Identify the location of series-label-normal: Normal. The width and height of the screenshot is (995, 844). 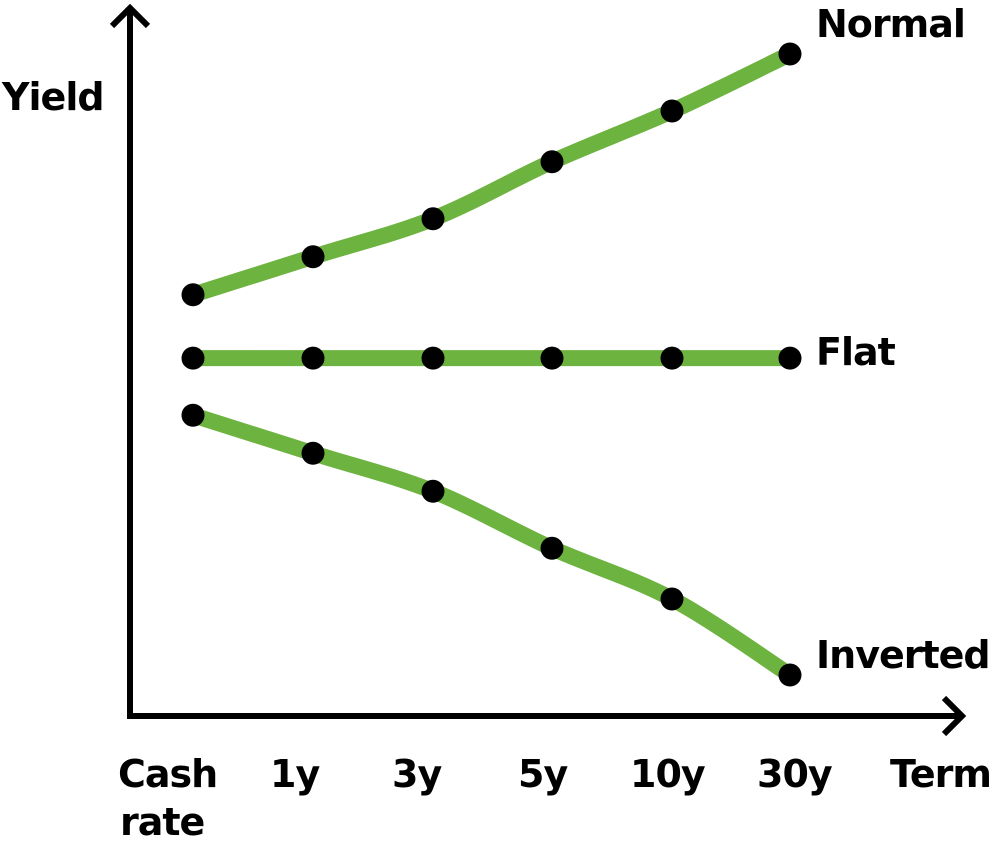
(891, 24).